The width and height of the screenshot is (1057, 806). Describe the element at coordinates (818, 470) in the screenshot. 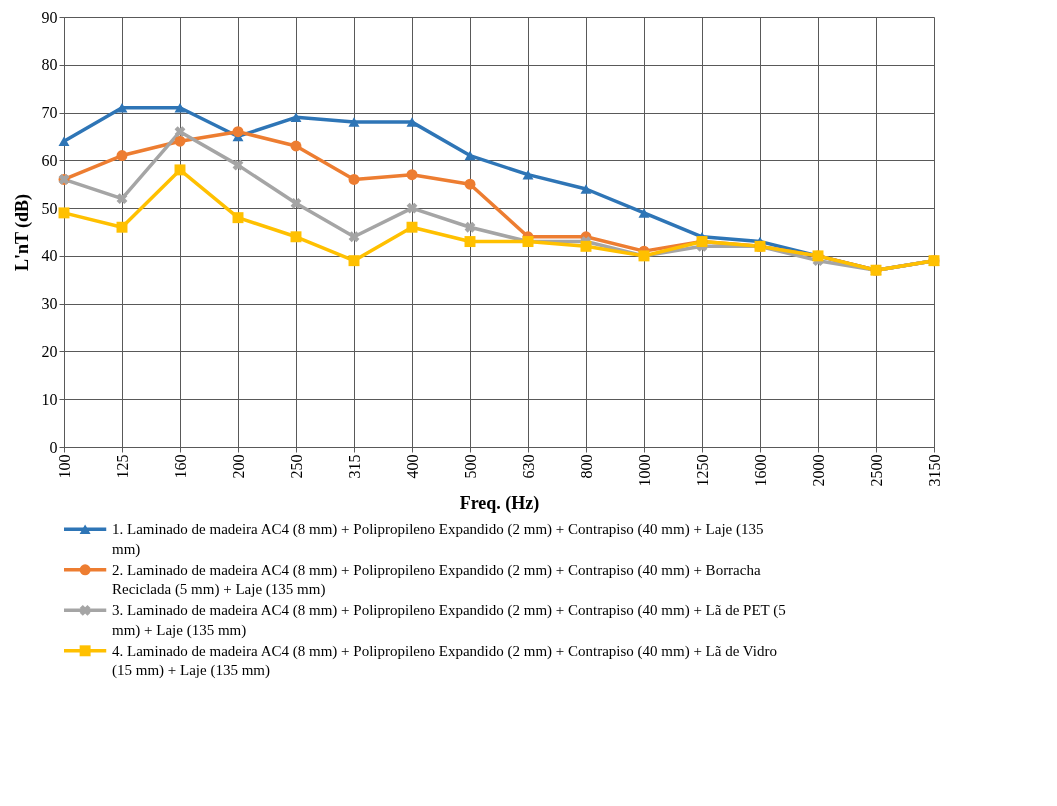

I see `x-tick-label: 2000` at that location.